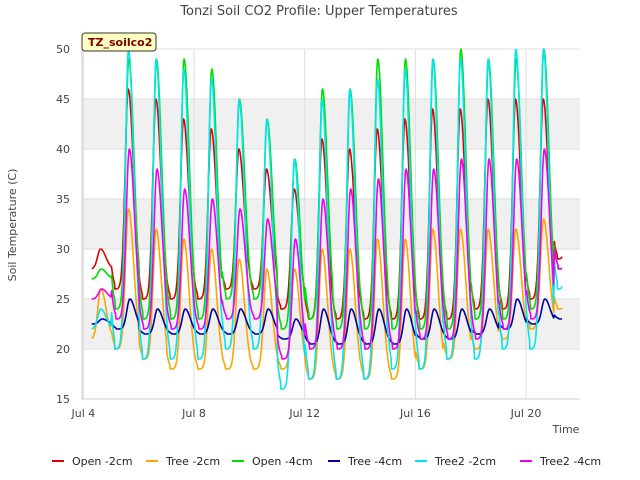  Describe the element at coordinates (63, 399) in the screenshot. I see `y-tick-label: 15` at that location.